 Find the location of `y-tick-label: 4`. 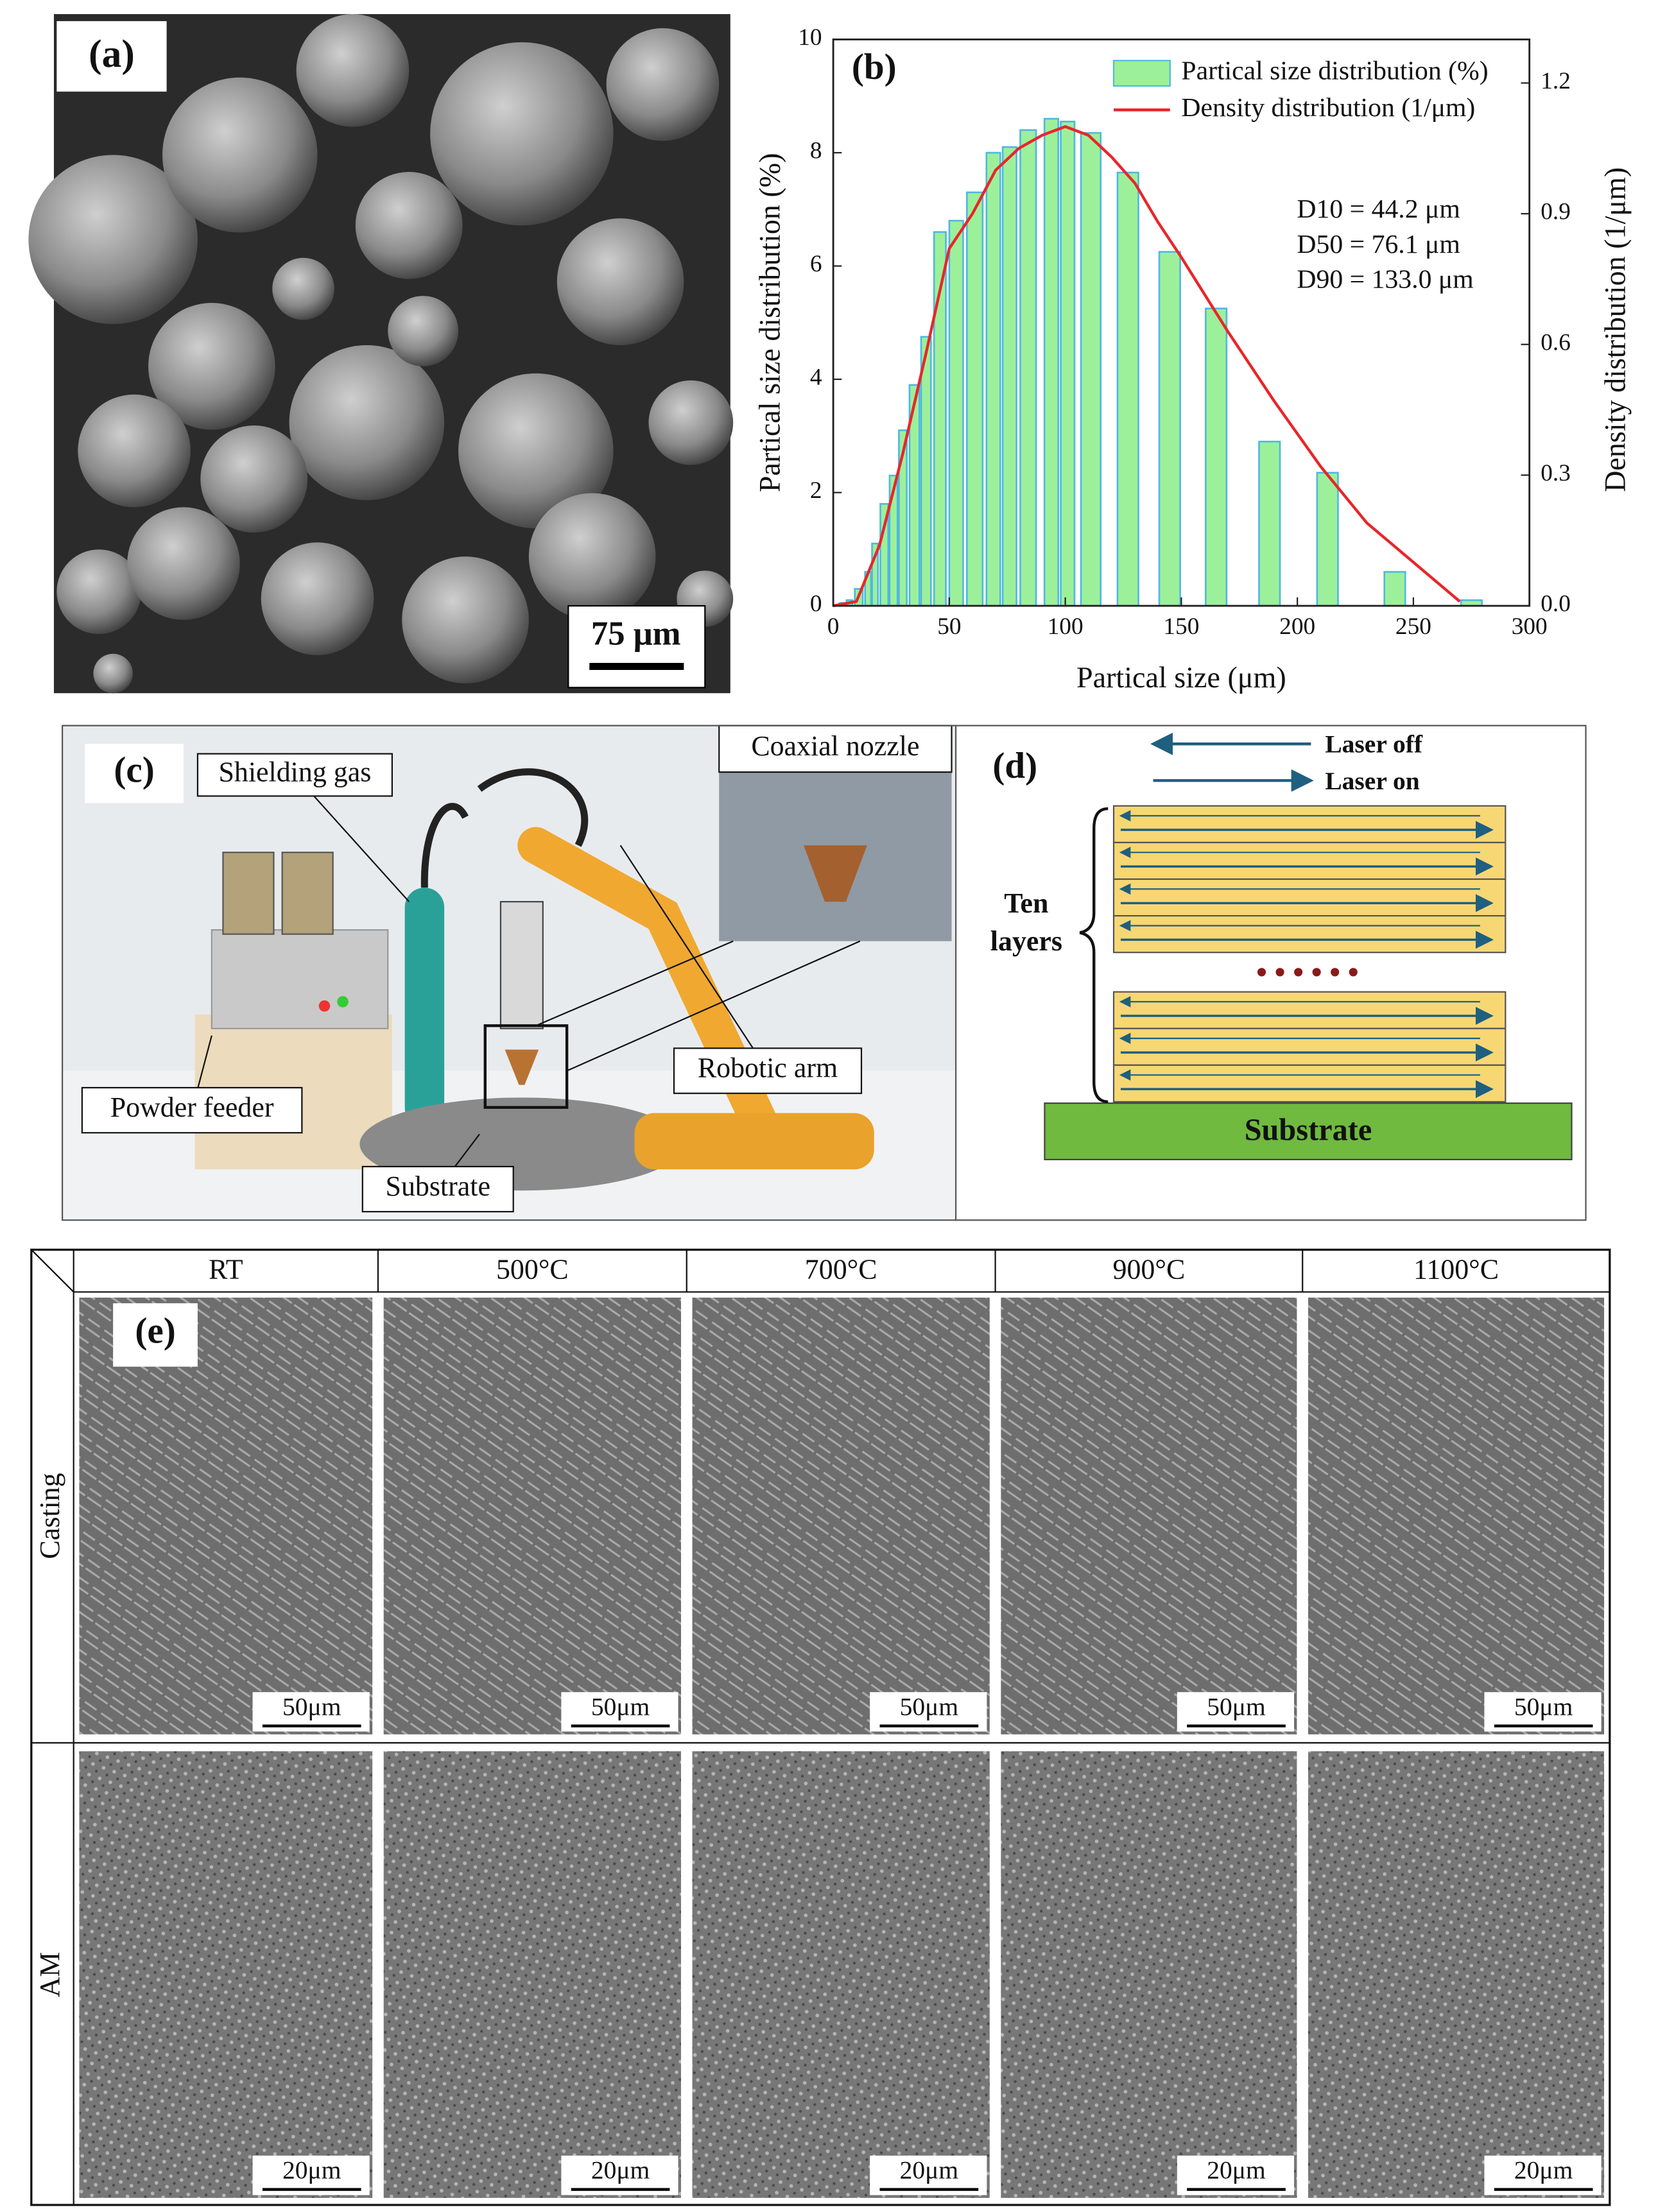

y-tick-label: 4 is located at coordinates (816, 377).